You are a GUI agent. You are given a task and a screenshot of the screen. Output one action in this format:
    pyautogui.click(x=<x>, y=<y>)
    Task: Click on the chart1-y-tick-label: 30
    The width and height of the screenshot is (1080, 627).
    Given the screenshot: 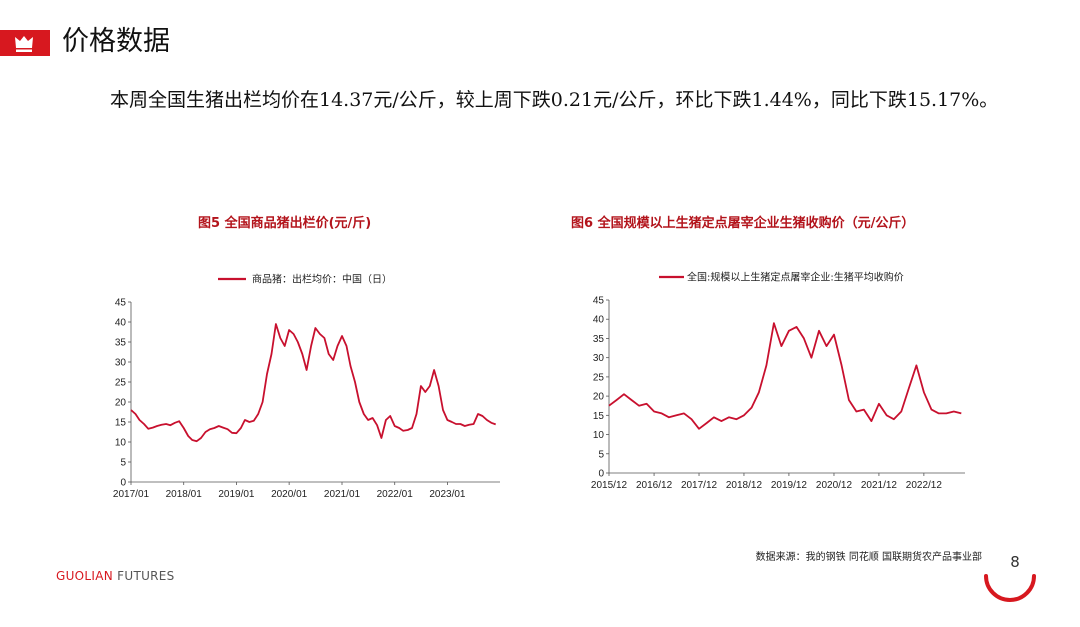 What is the action you would take?
    pyautogui.click(x=121, y=363)
    